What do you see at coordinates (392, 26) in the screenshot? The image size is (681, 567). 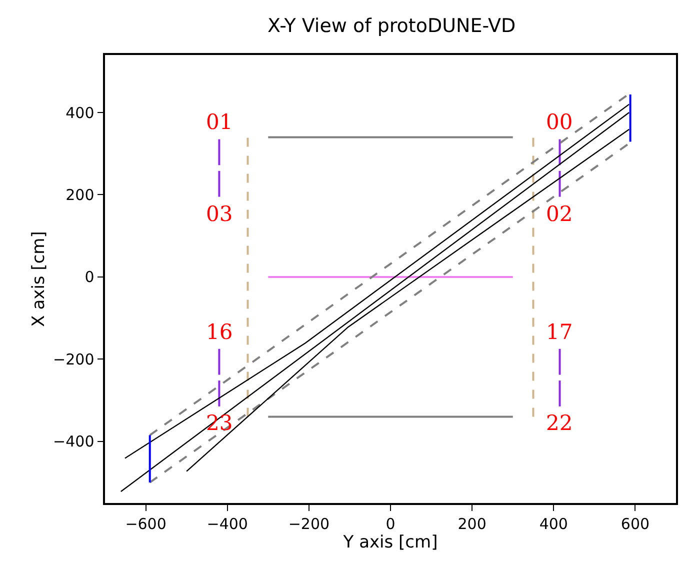 I see `chart-title: X-Y View of protoDUNE-VD` at bounding box center [392, 26].